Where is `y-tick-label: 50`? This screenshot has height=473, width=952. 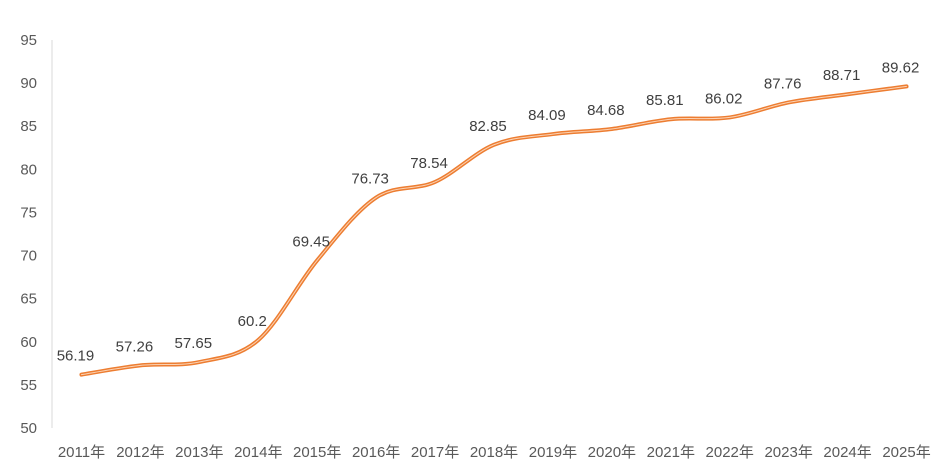
y-tick-label: 50 is located at coordinates (28, 428).